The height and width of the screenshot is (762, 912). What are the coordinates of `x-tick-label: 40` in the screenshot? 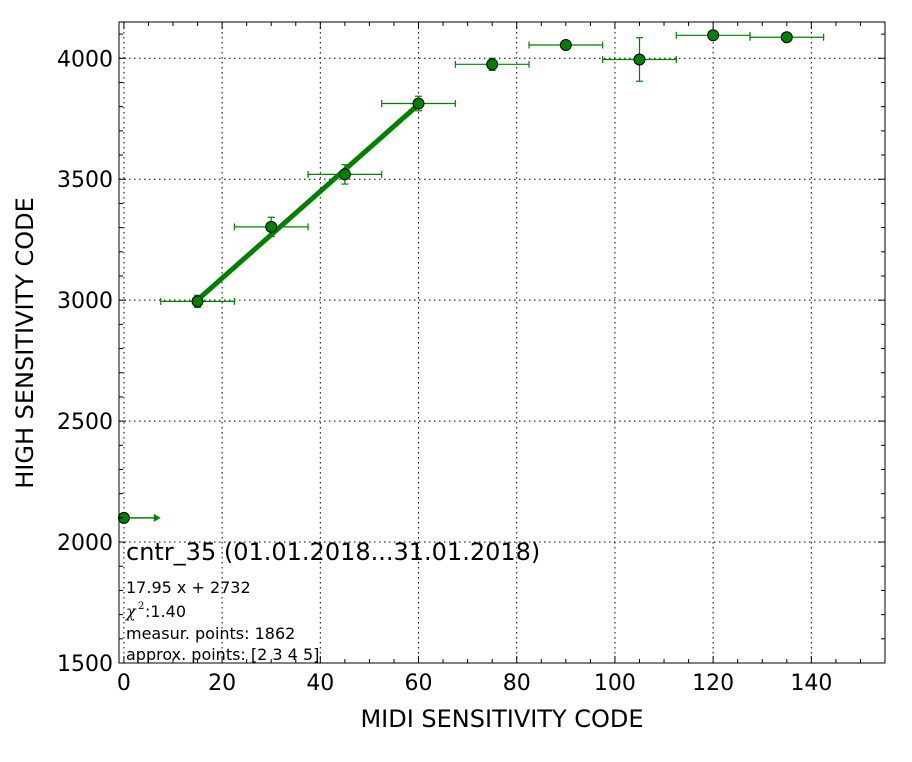 It's located at (320, 683).